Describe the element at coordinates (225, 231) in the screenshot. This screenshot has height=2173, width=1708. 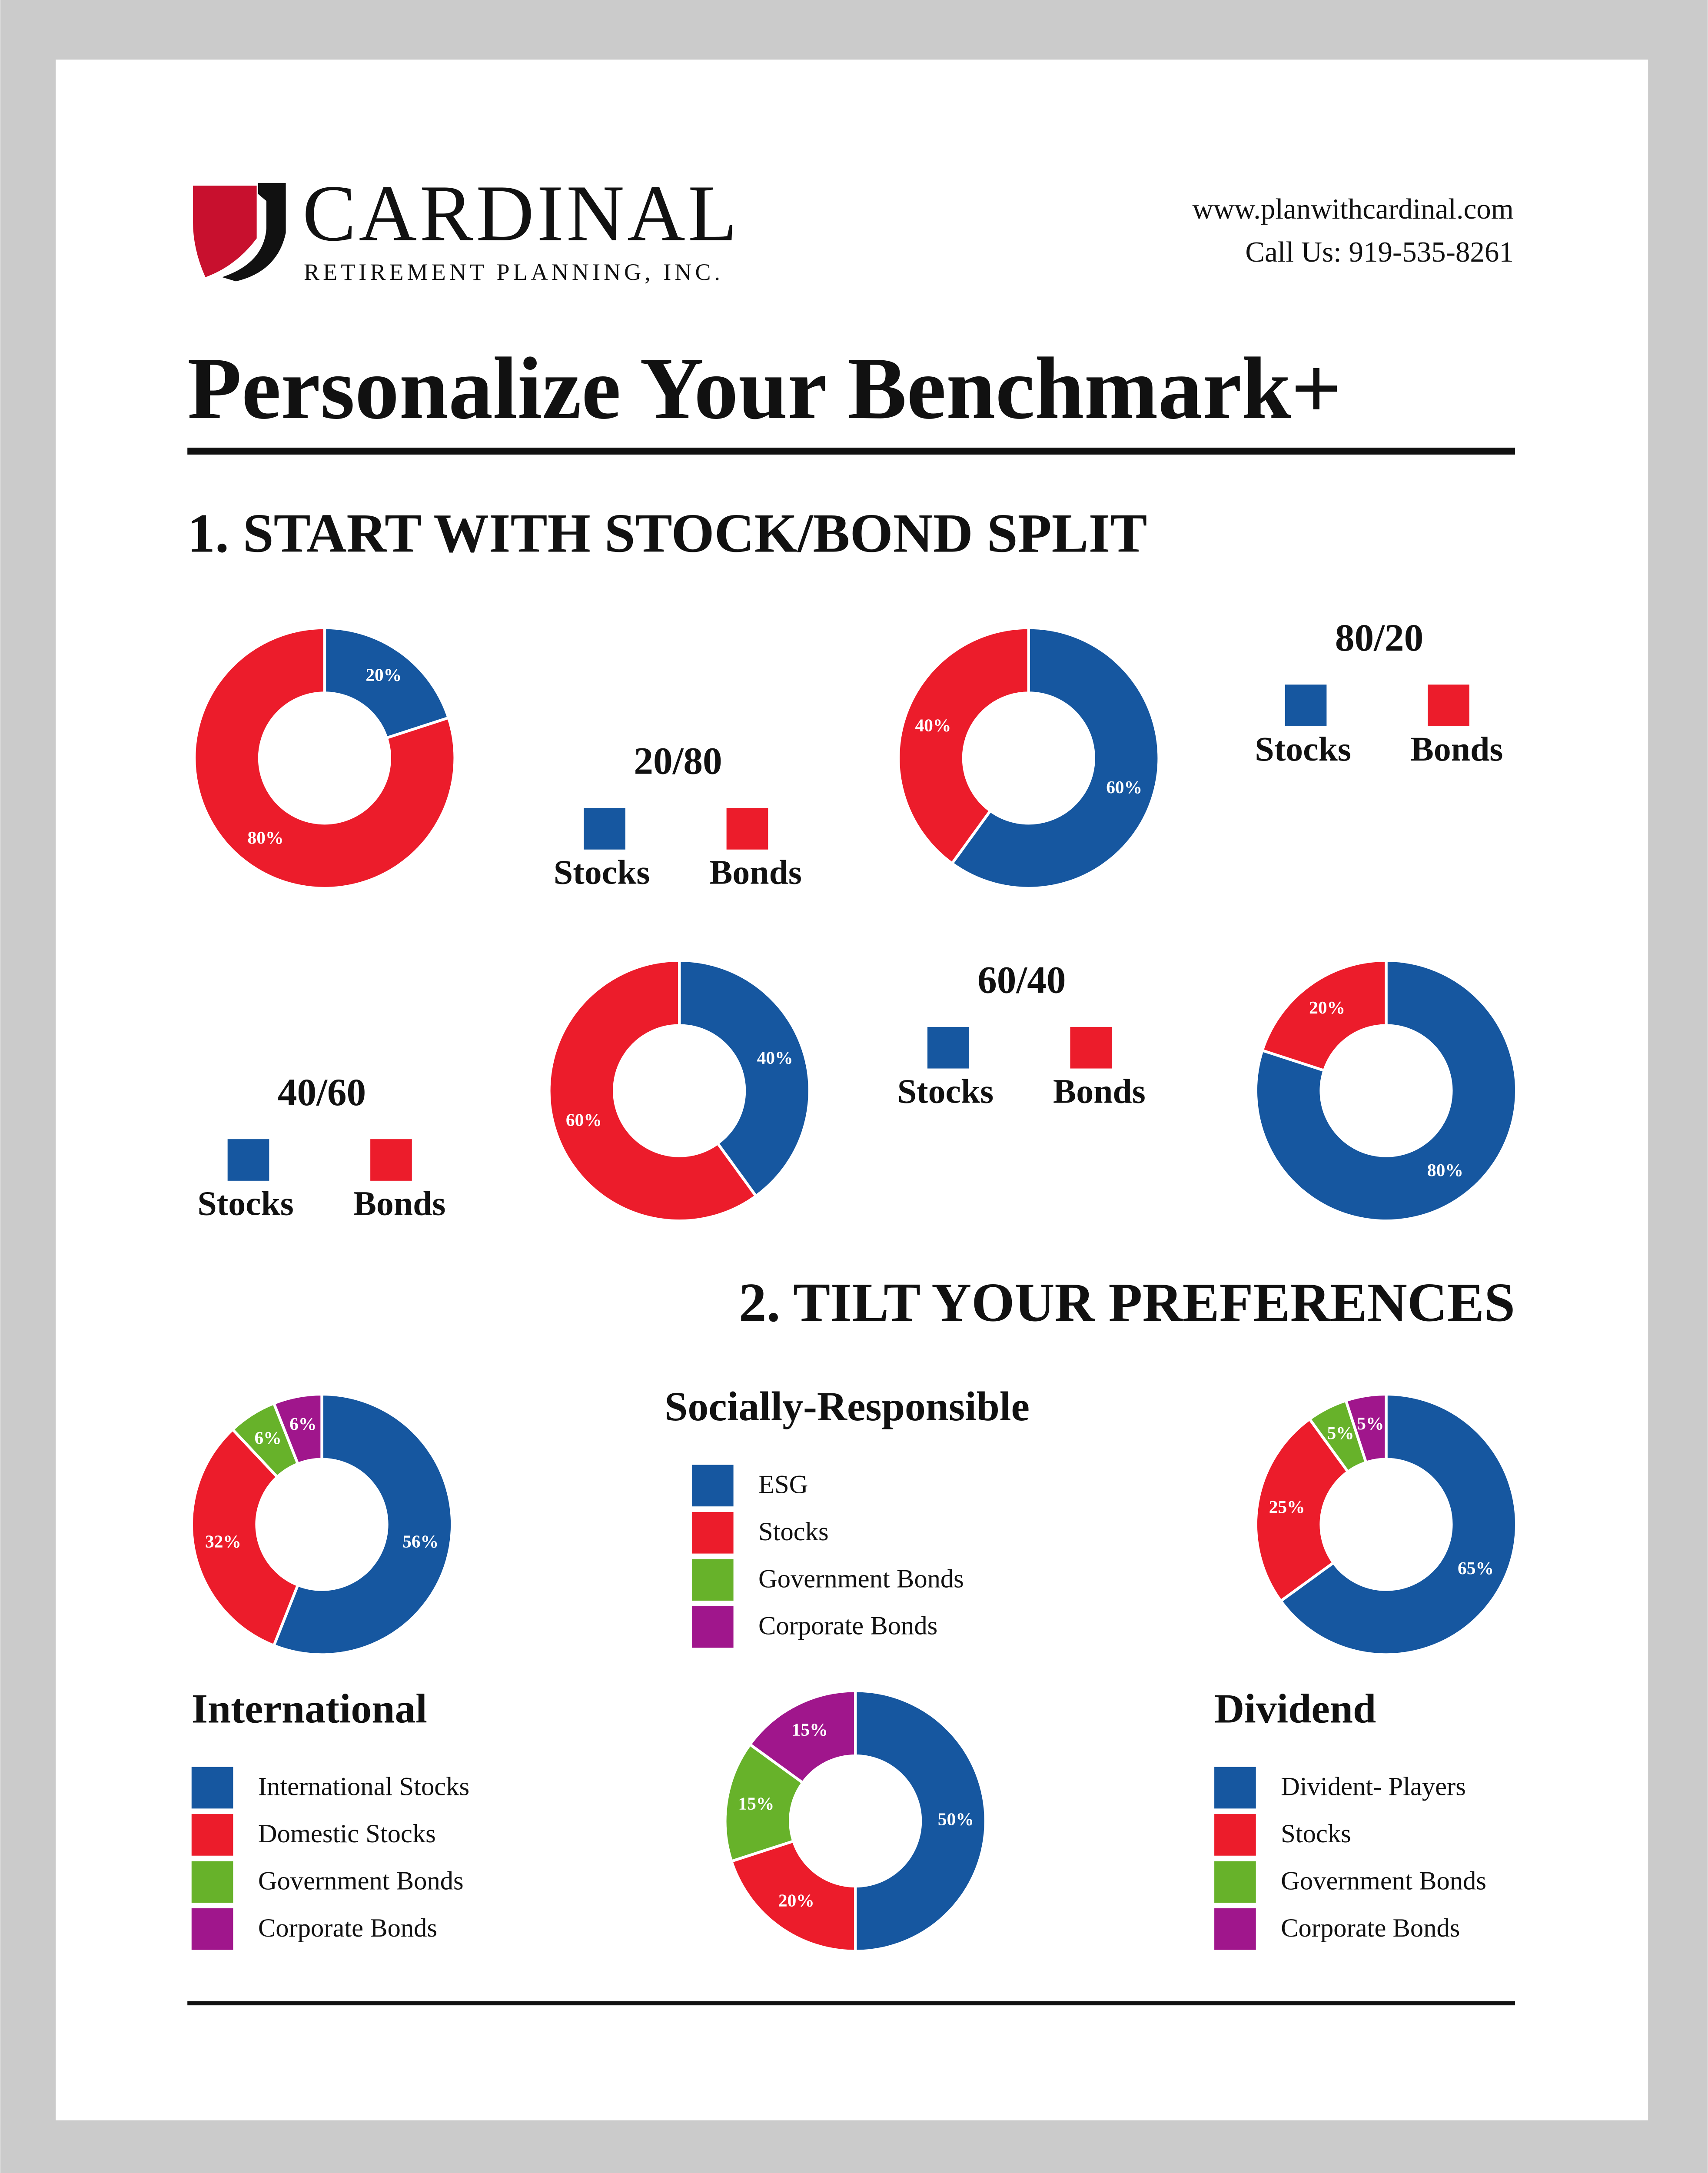
I see `logo-shield` at that location.